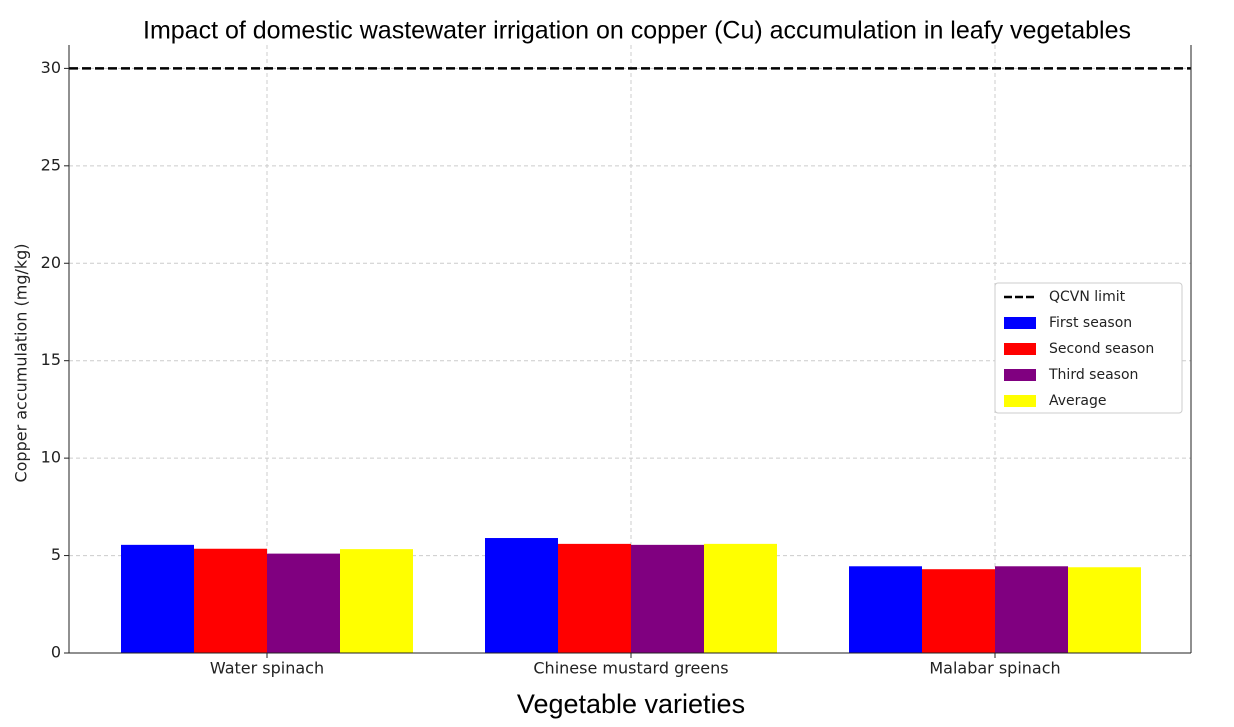 The width and height of the screenshot is (1234, 727). I want to click on x-tick-label: Malabar spinach, so click(994, 668).